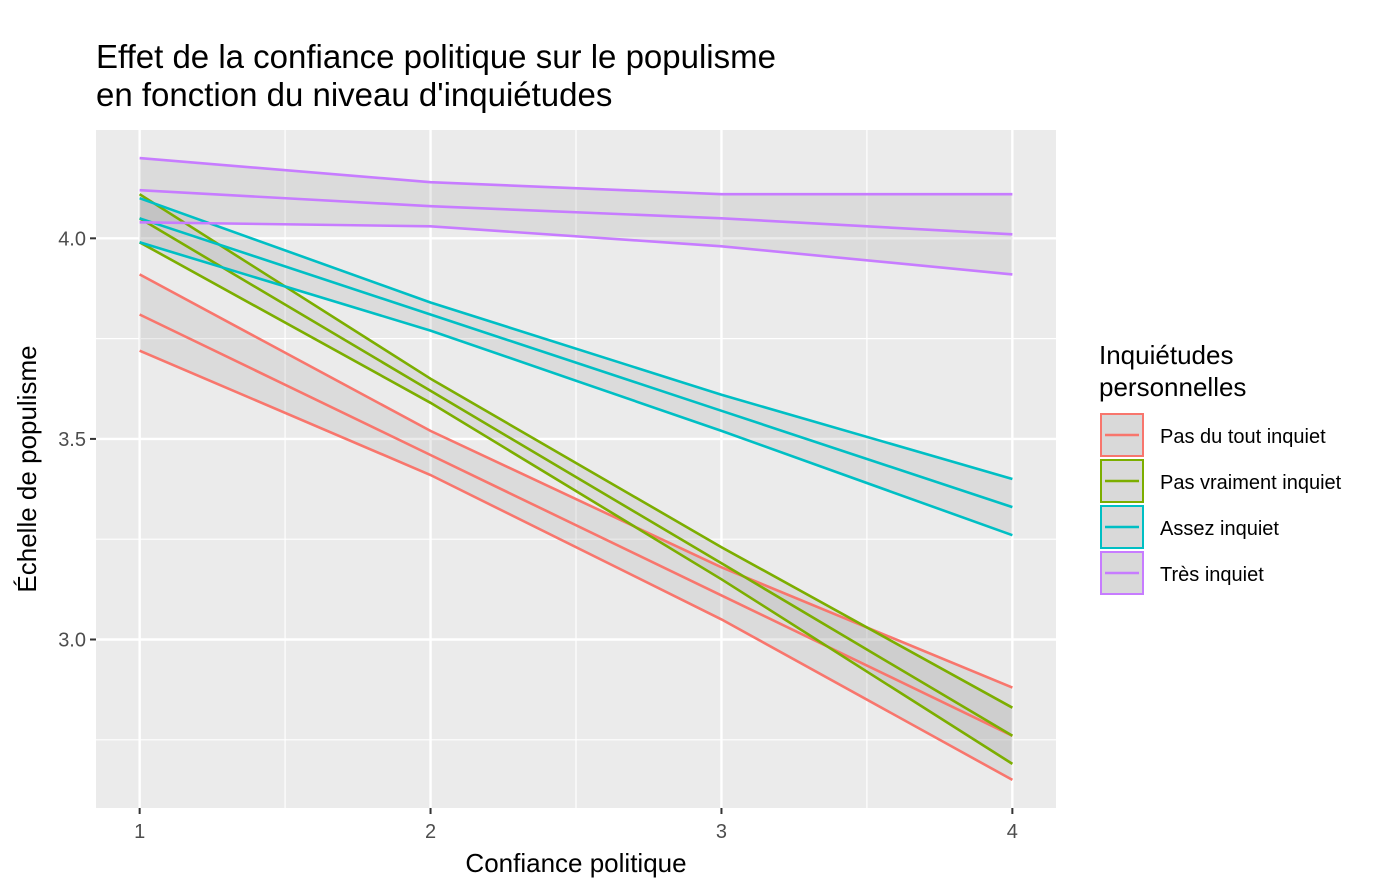 The image size is (1394, 896). Describe the element at coordinates (1243, 437) in the screenshot. I see `legend-label: Pas du tout inquiet` at that location.